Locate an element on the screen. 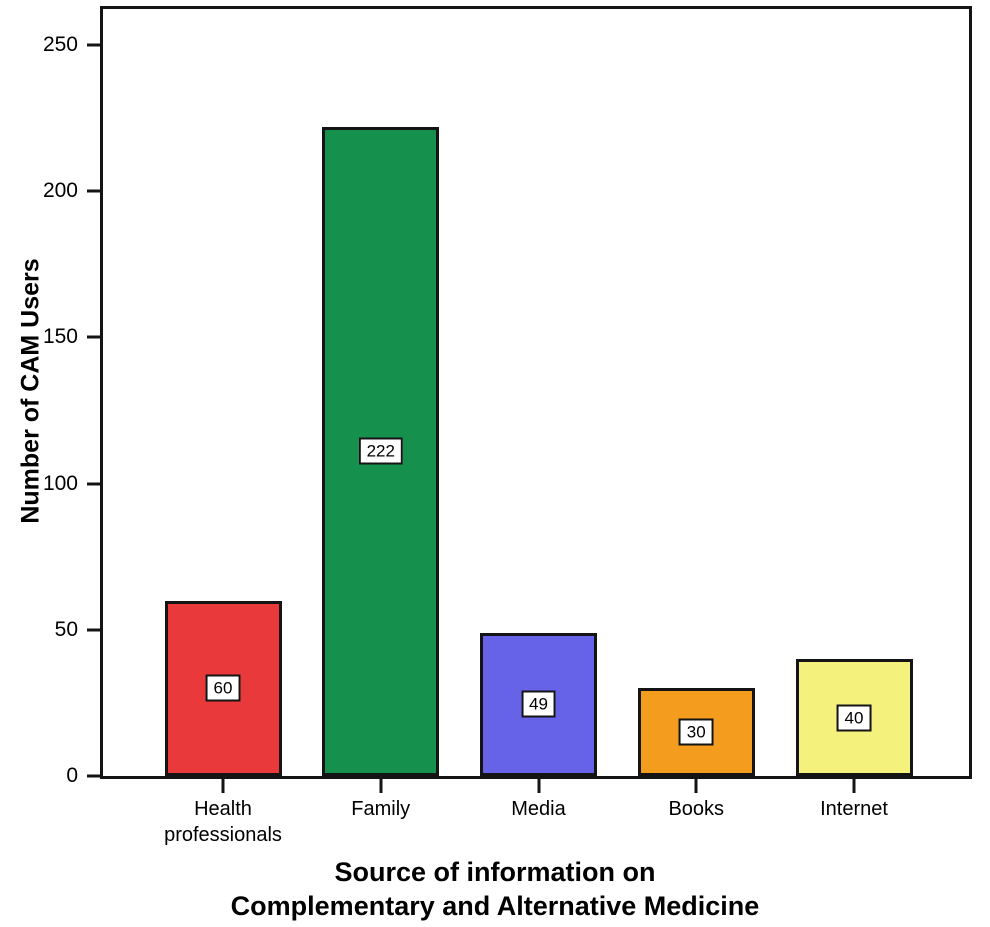 This screenshot has height=927, width=990. x-category-label: Books is located at coordinates (696, 809).